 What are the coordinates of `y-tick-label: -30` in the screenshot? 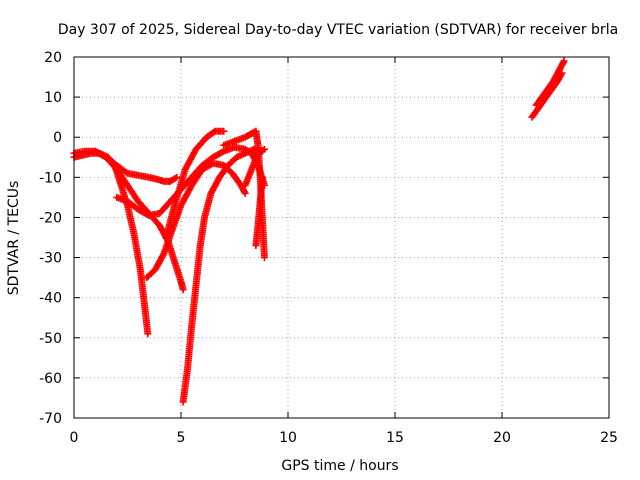 It's located at (50, 259).